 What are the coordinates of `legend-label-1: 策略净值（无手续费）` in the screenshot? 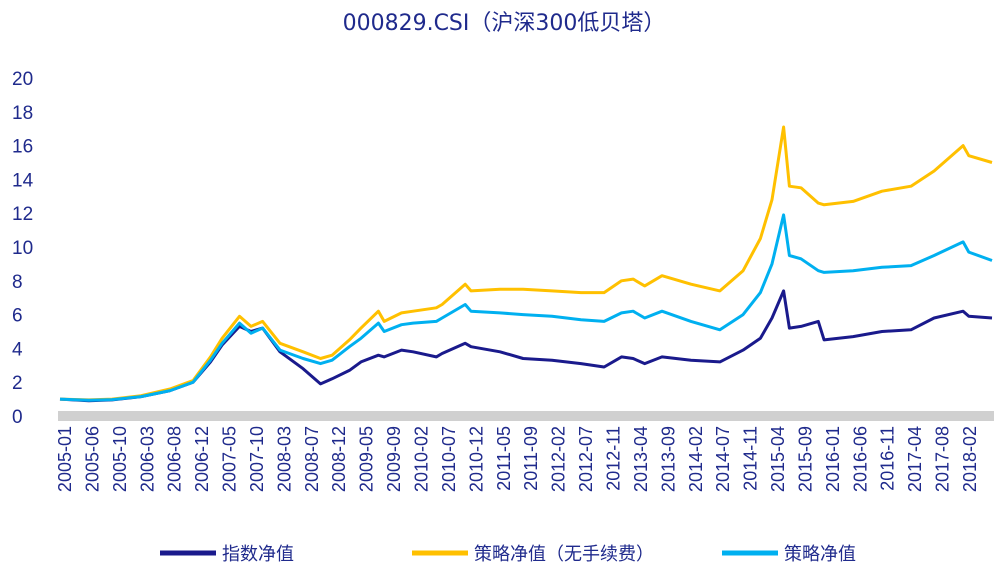 It's located at (564, 554).